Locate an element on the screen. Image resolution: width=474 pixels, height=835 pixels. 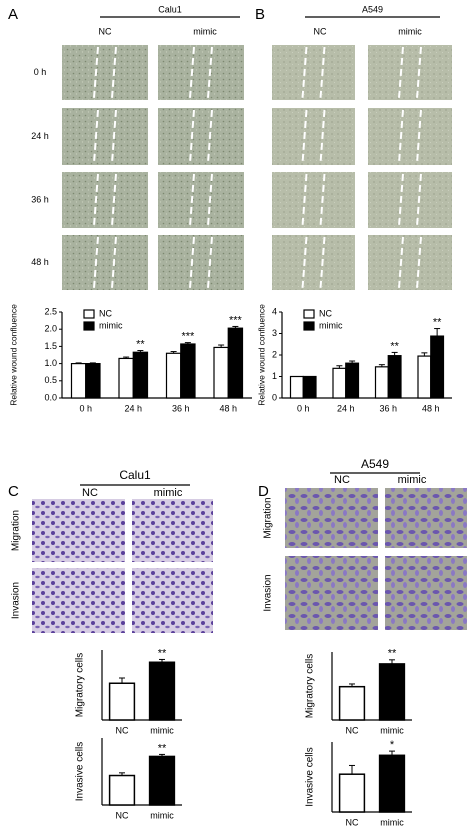
legend-label: mimic is located at coordinates (111, 325).